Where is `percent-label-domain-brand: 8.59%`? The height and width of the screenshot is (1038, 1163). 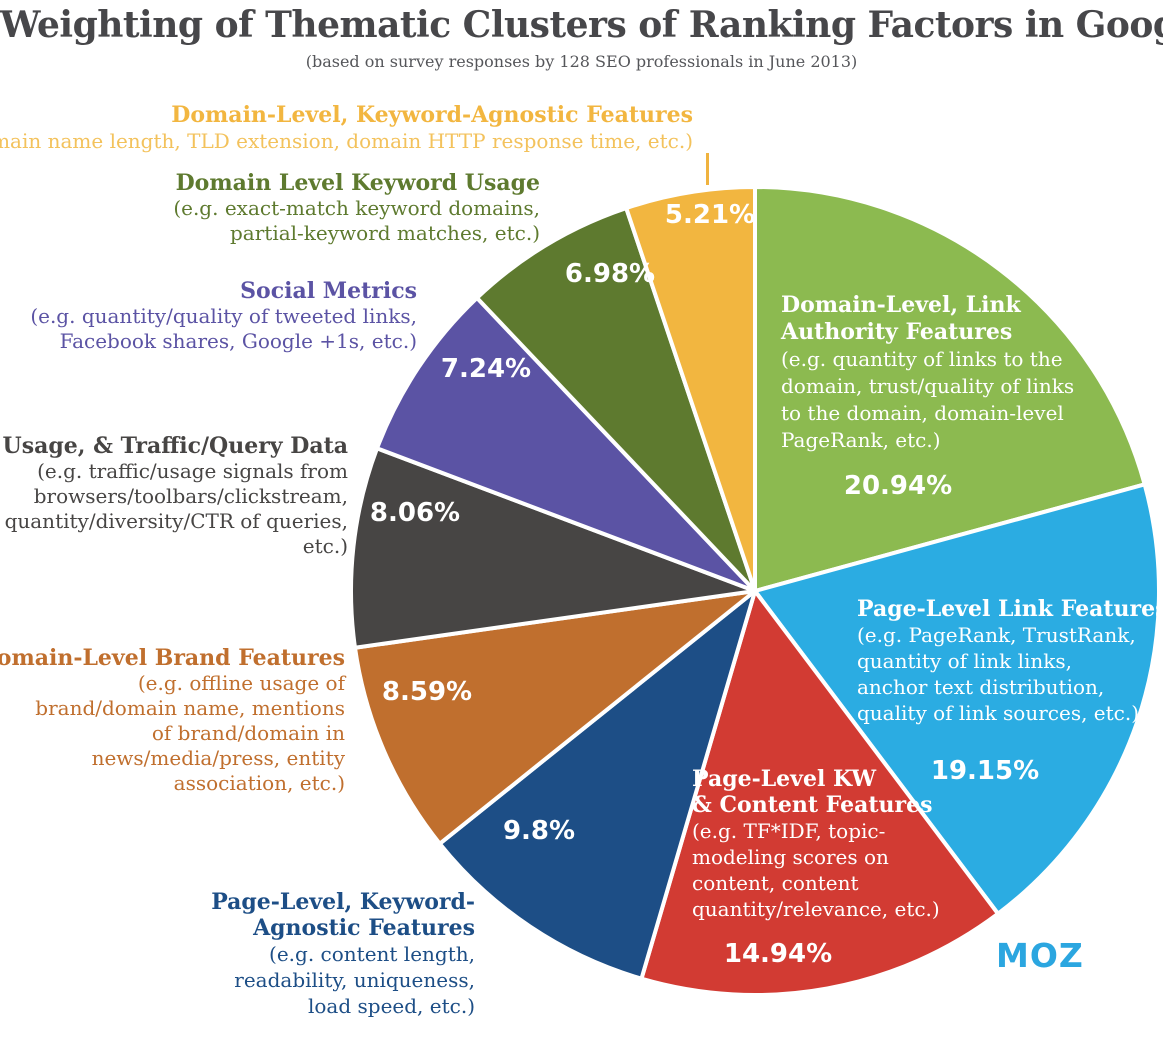
percent-label-domain-brand: 8.59% is located at coordinates (427, 692).